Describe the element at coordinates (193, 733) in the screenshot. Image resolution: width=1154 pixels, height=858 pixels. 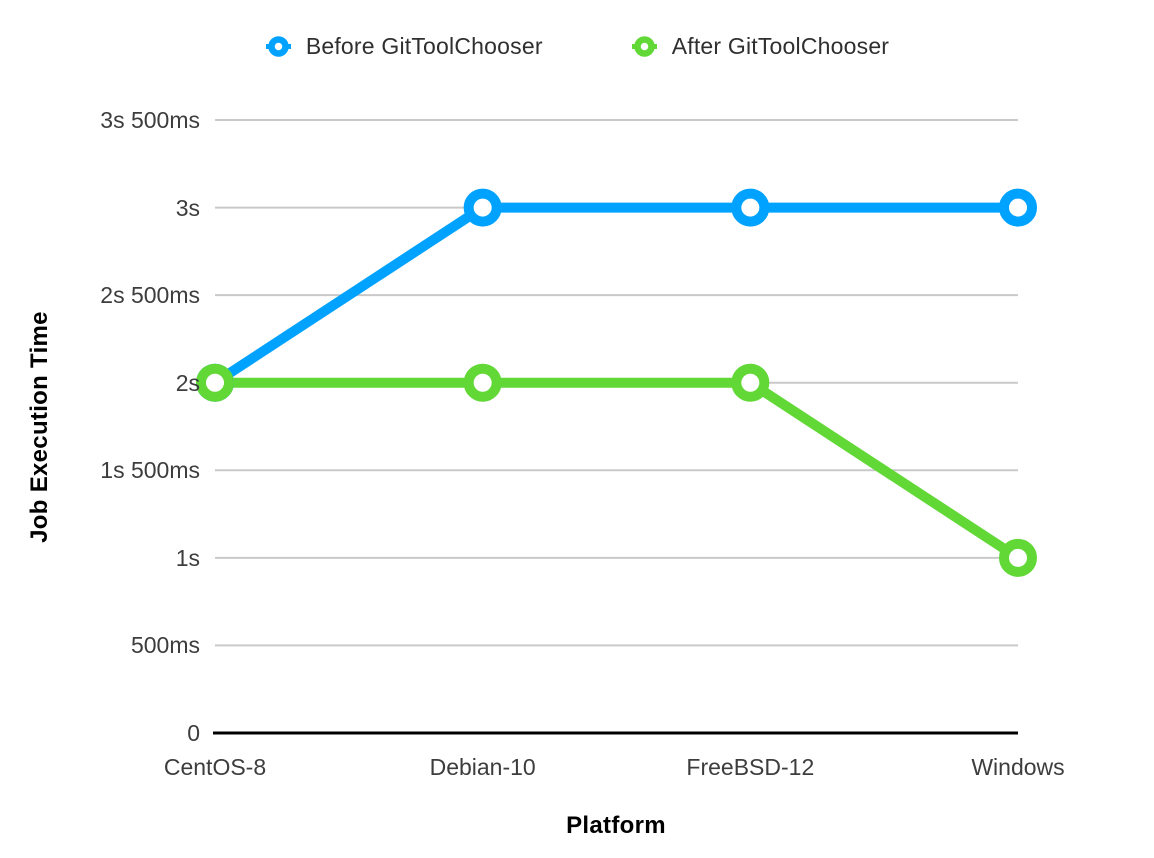
I see `y-tick-label: 0` at that location.